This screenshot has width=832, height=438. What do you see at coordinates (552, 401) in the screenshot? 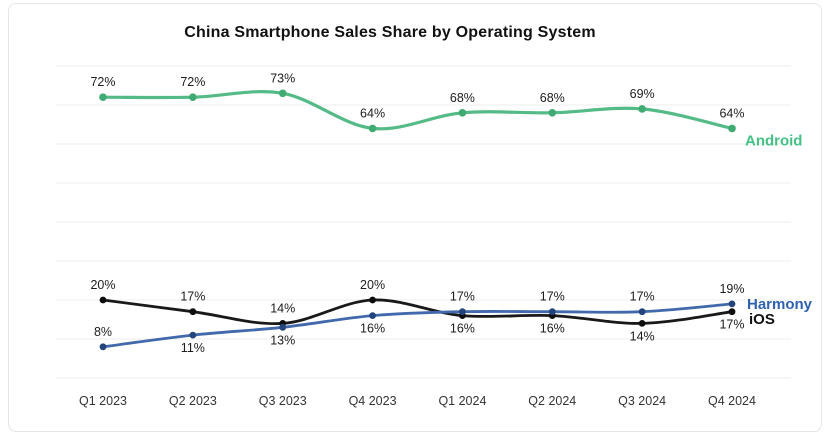
I see `x-axis-label: Q2 2024` at bounding box center [552, 401].